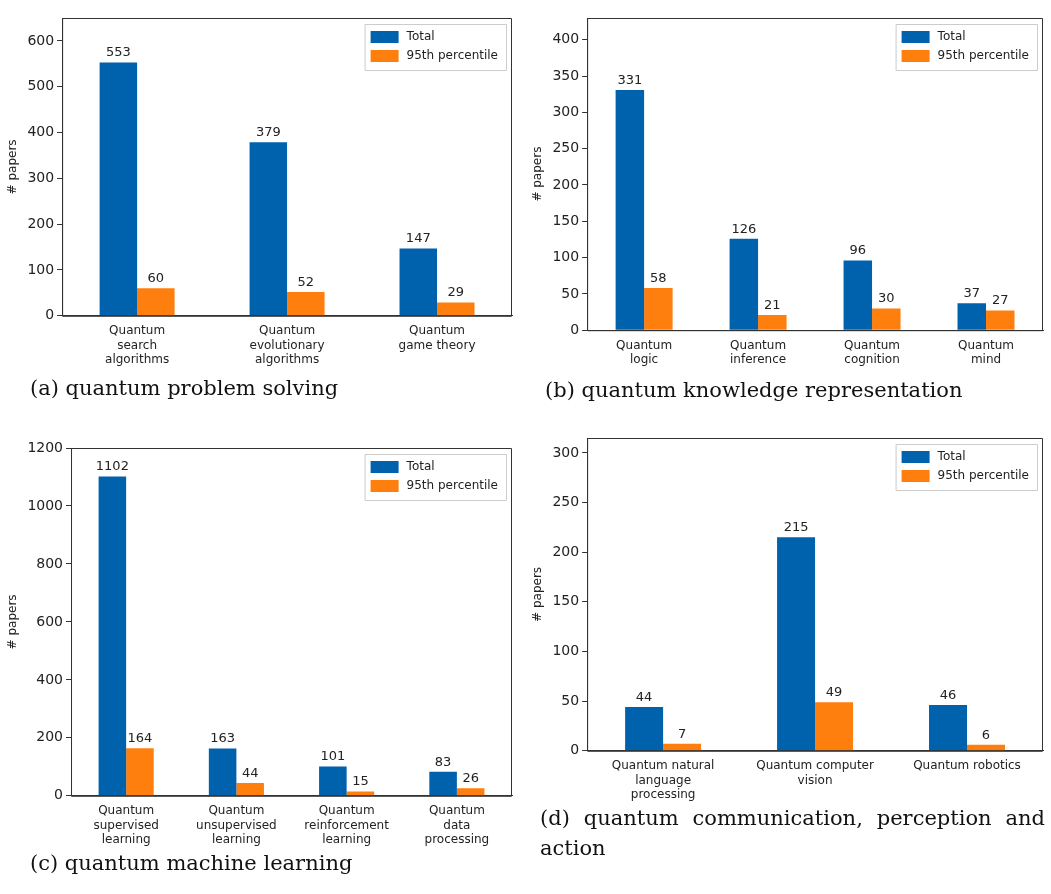 This screenshot has width=1051, height=894. What do you see at coordinates (834, 692) in the screenshot?
I see `data-label: 49` at bounding box center [834, 692].